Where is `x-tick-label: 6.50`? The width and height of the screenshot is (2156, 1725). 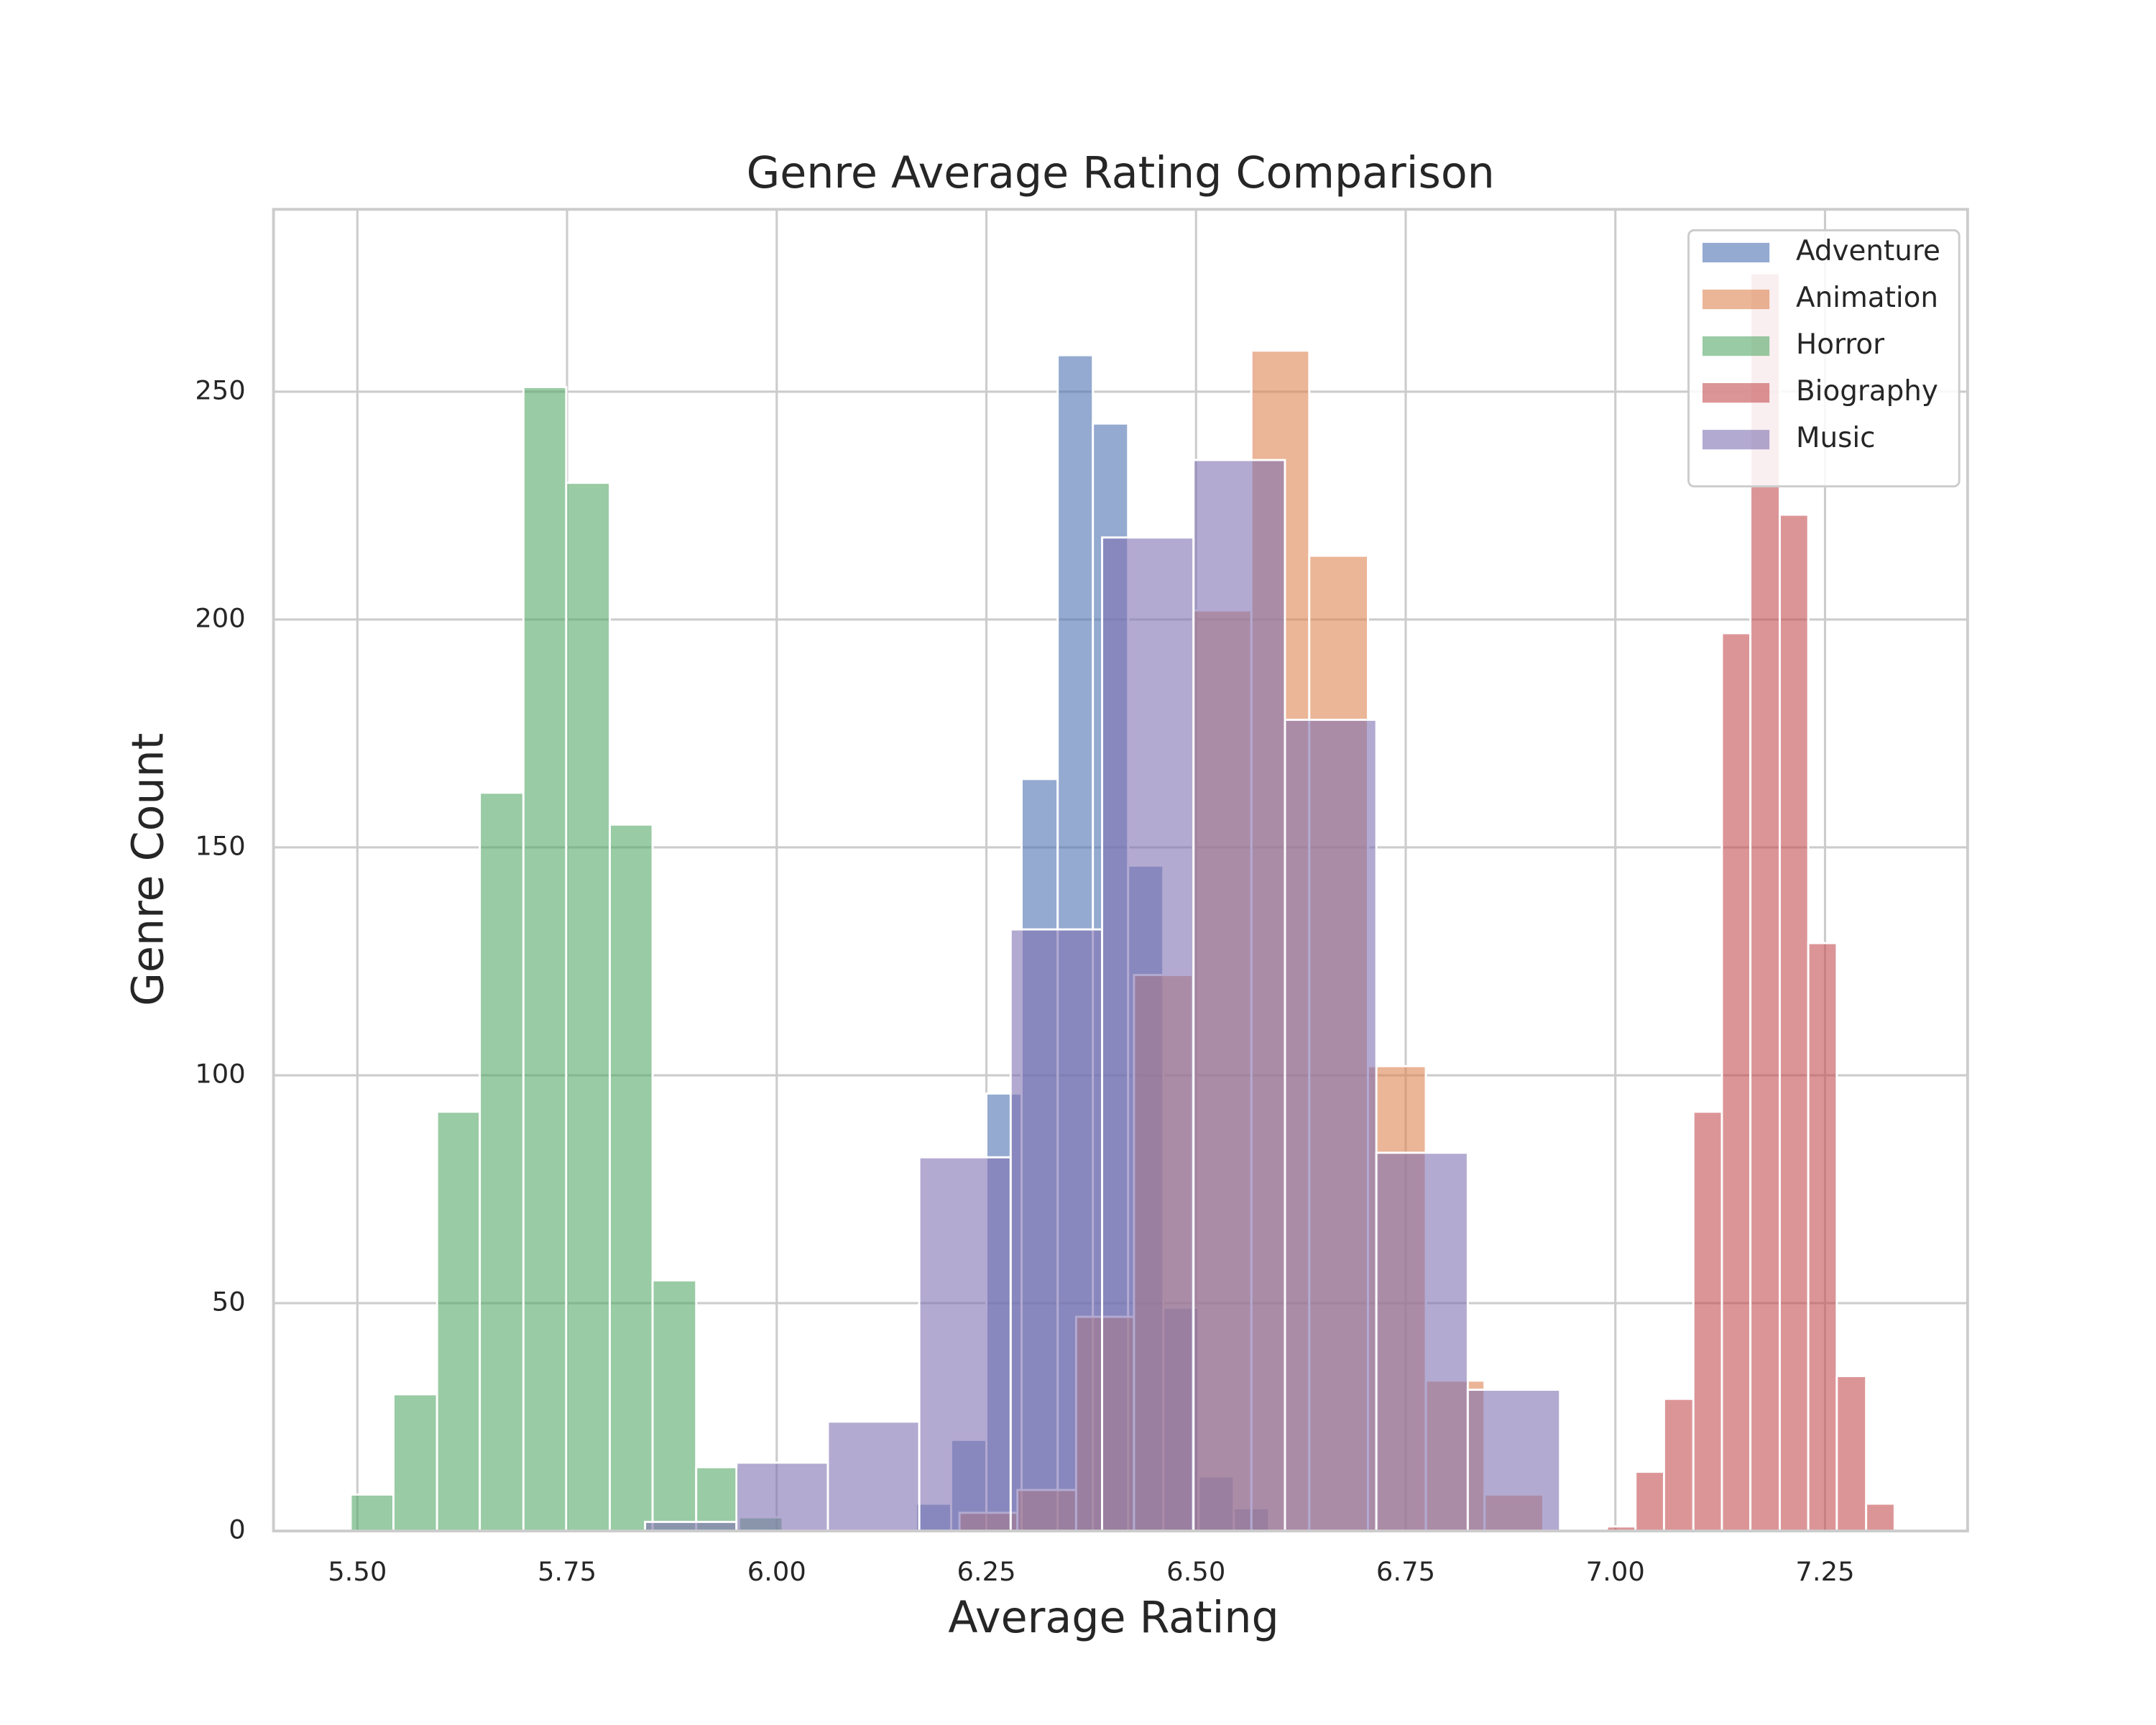 x-tick-label: 6.50 is located at coordinates (1196, 1571).